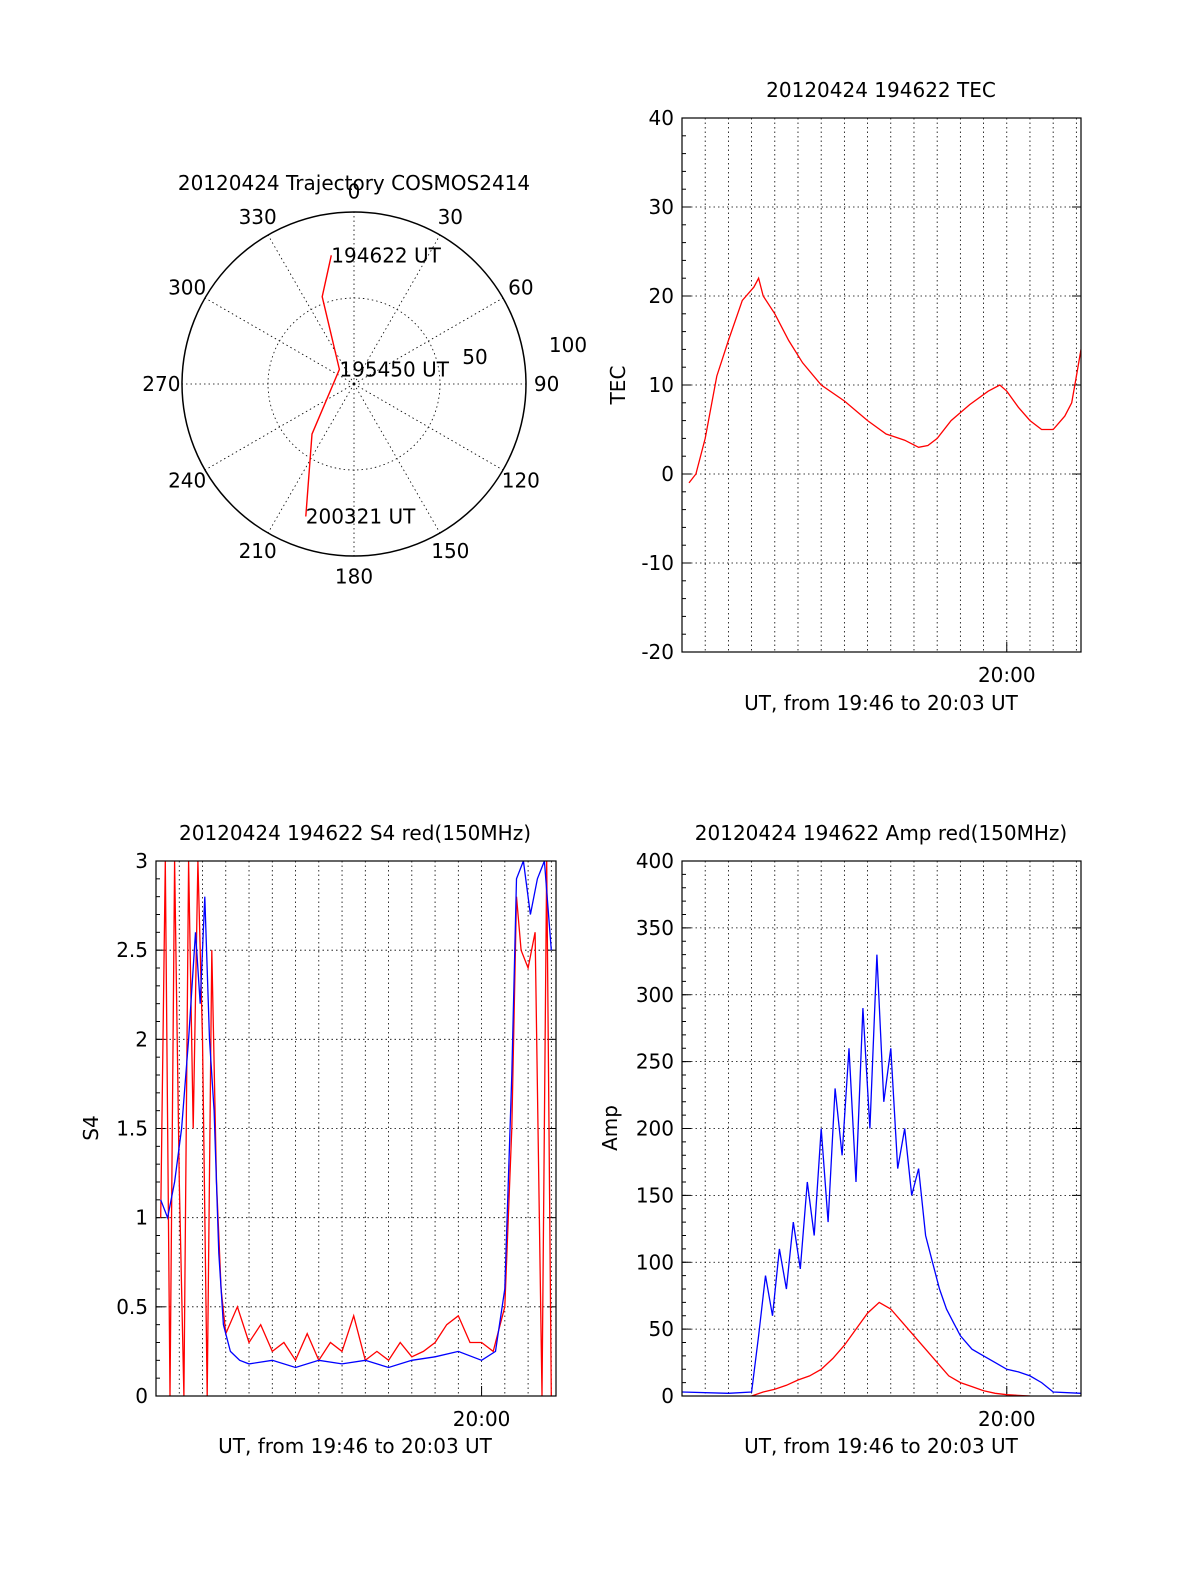  What do you see at coordinates (881, 833) in the screenshot?
I see `amp-title: 20120424 194622 Amp red(150MHz)` at bounding box center [881, 833].